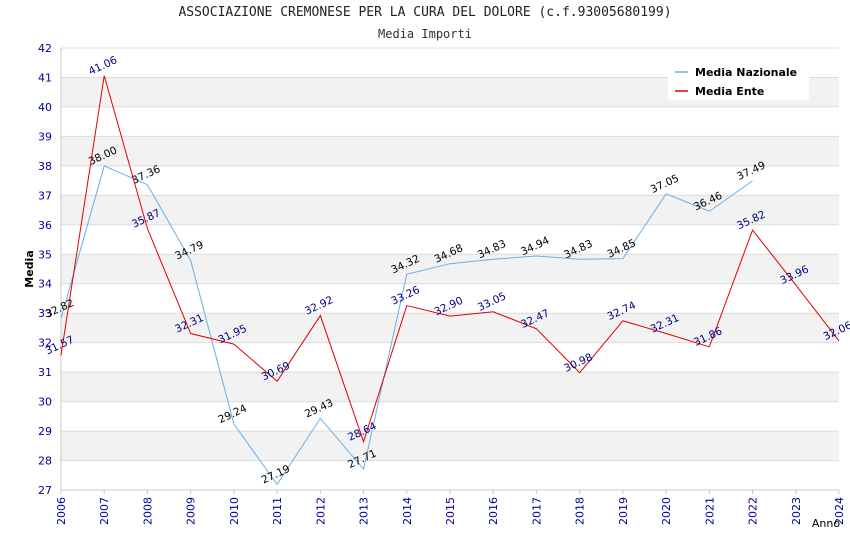 The height and width of the screenshot is (550, 850). What do you see at coordinates (45, 77) in the screenshot?
I see `y-tick-label: 41` at bounding box center [45, 77].